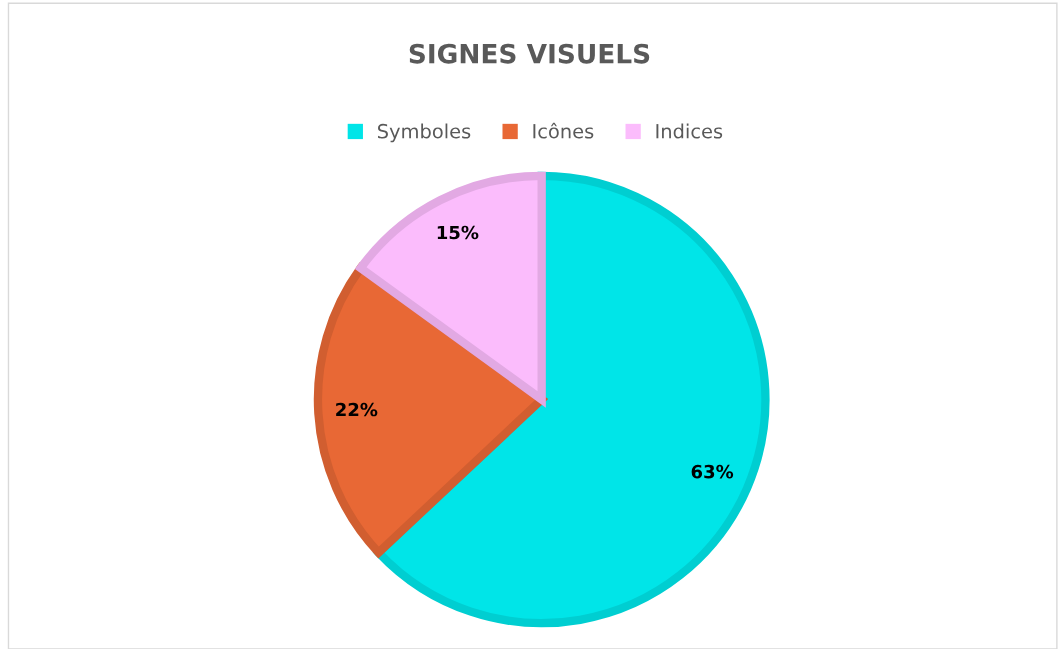 The image size is (1059, 649). I want to click on legend-label: Icônes, so click(563, 130).